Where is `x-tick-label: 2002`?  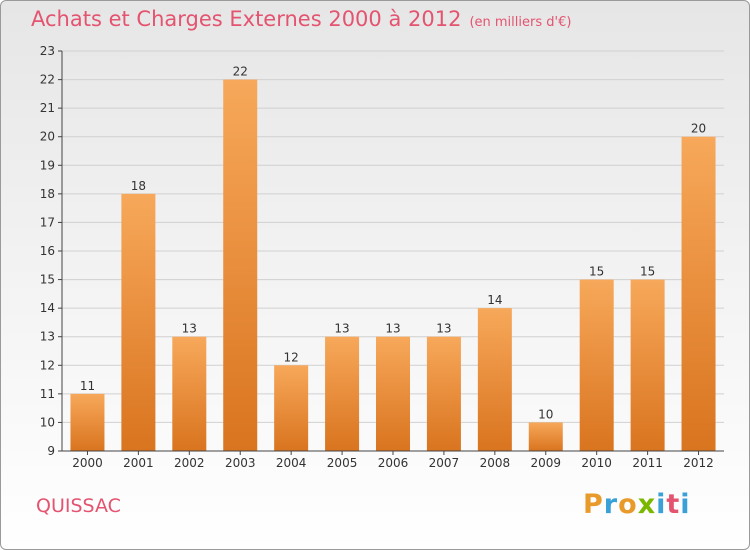 x-tick-label: 2002 is located at coordinates (189, 463).